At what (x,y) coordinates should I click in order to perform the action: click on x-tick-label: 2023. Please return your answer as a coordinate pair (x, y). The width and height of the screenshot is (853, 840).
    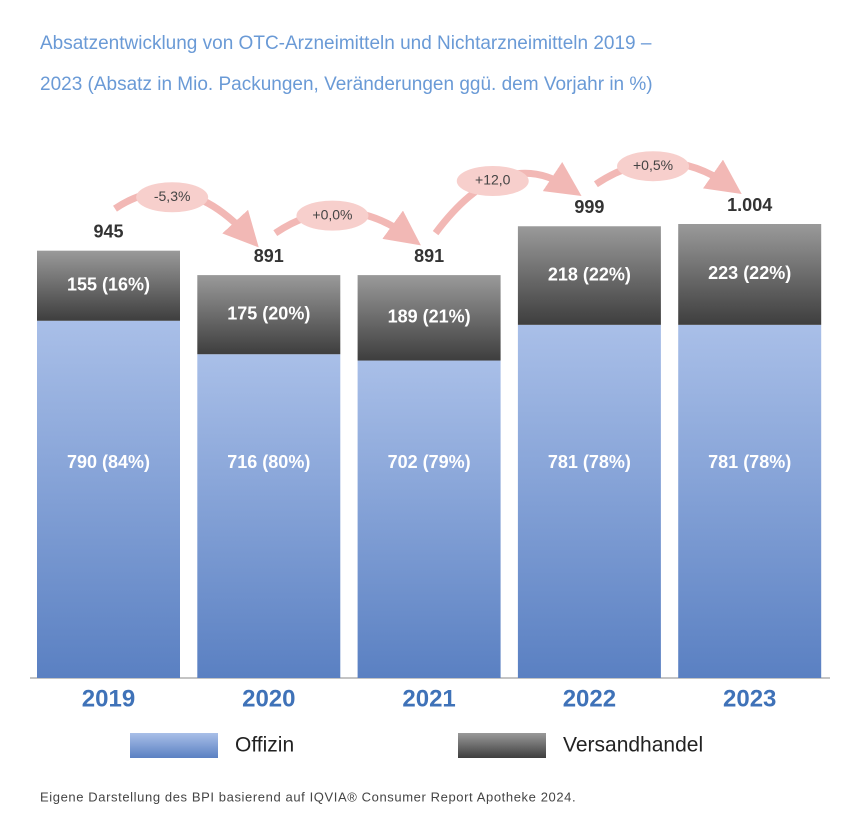
    Looking at the image, I should click on (749, 698).